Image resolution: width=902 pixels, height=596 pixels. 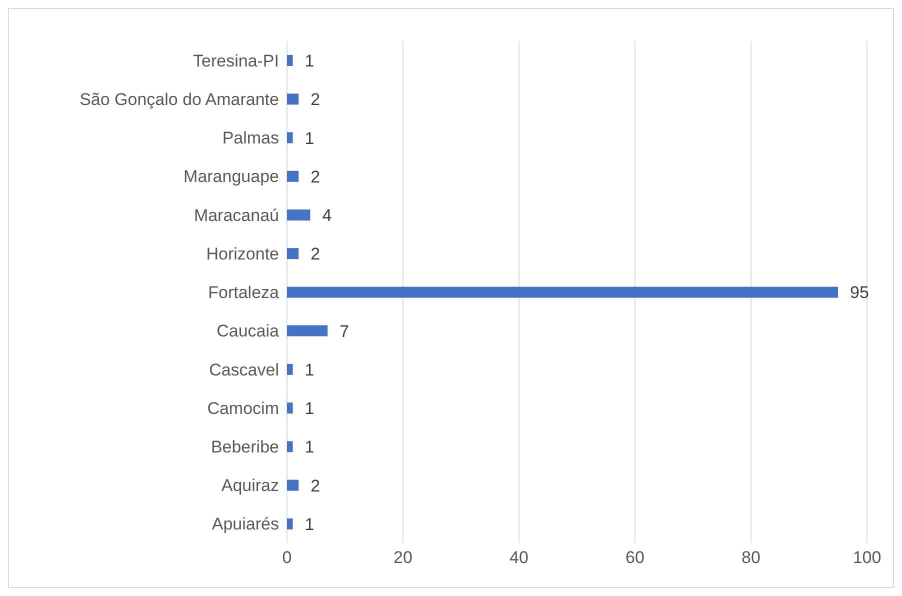 I want to click on y-tick-label: Aquiraz, so click(x=250, y=486).